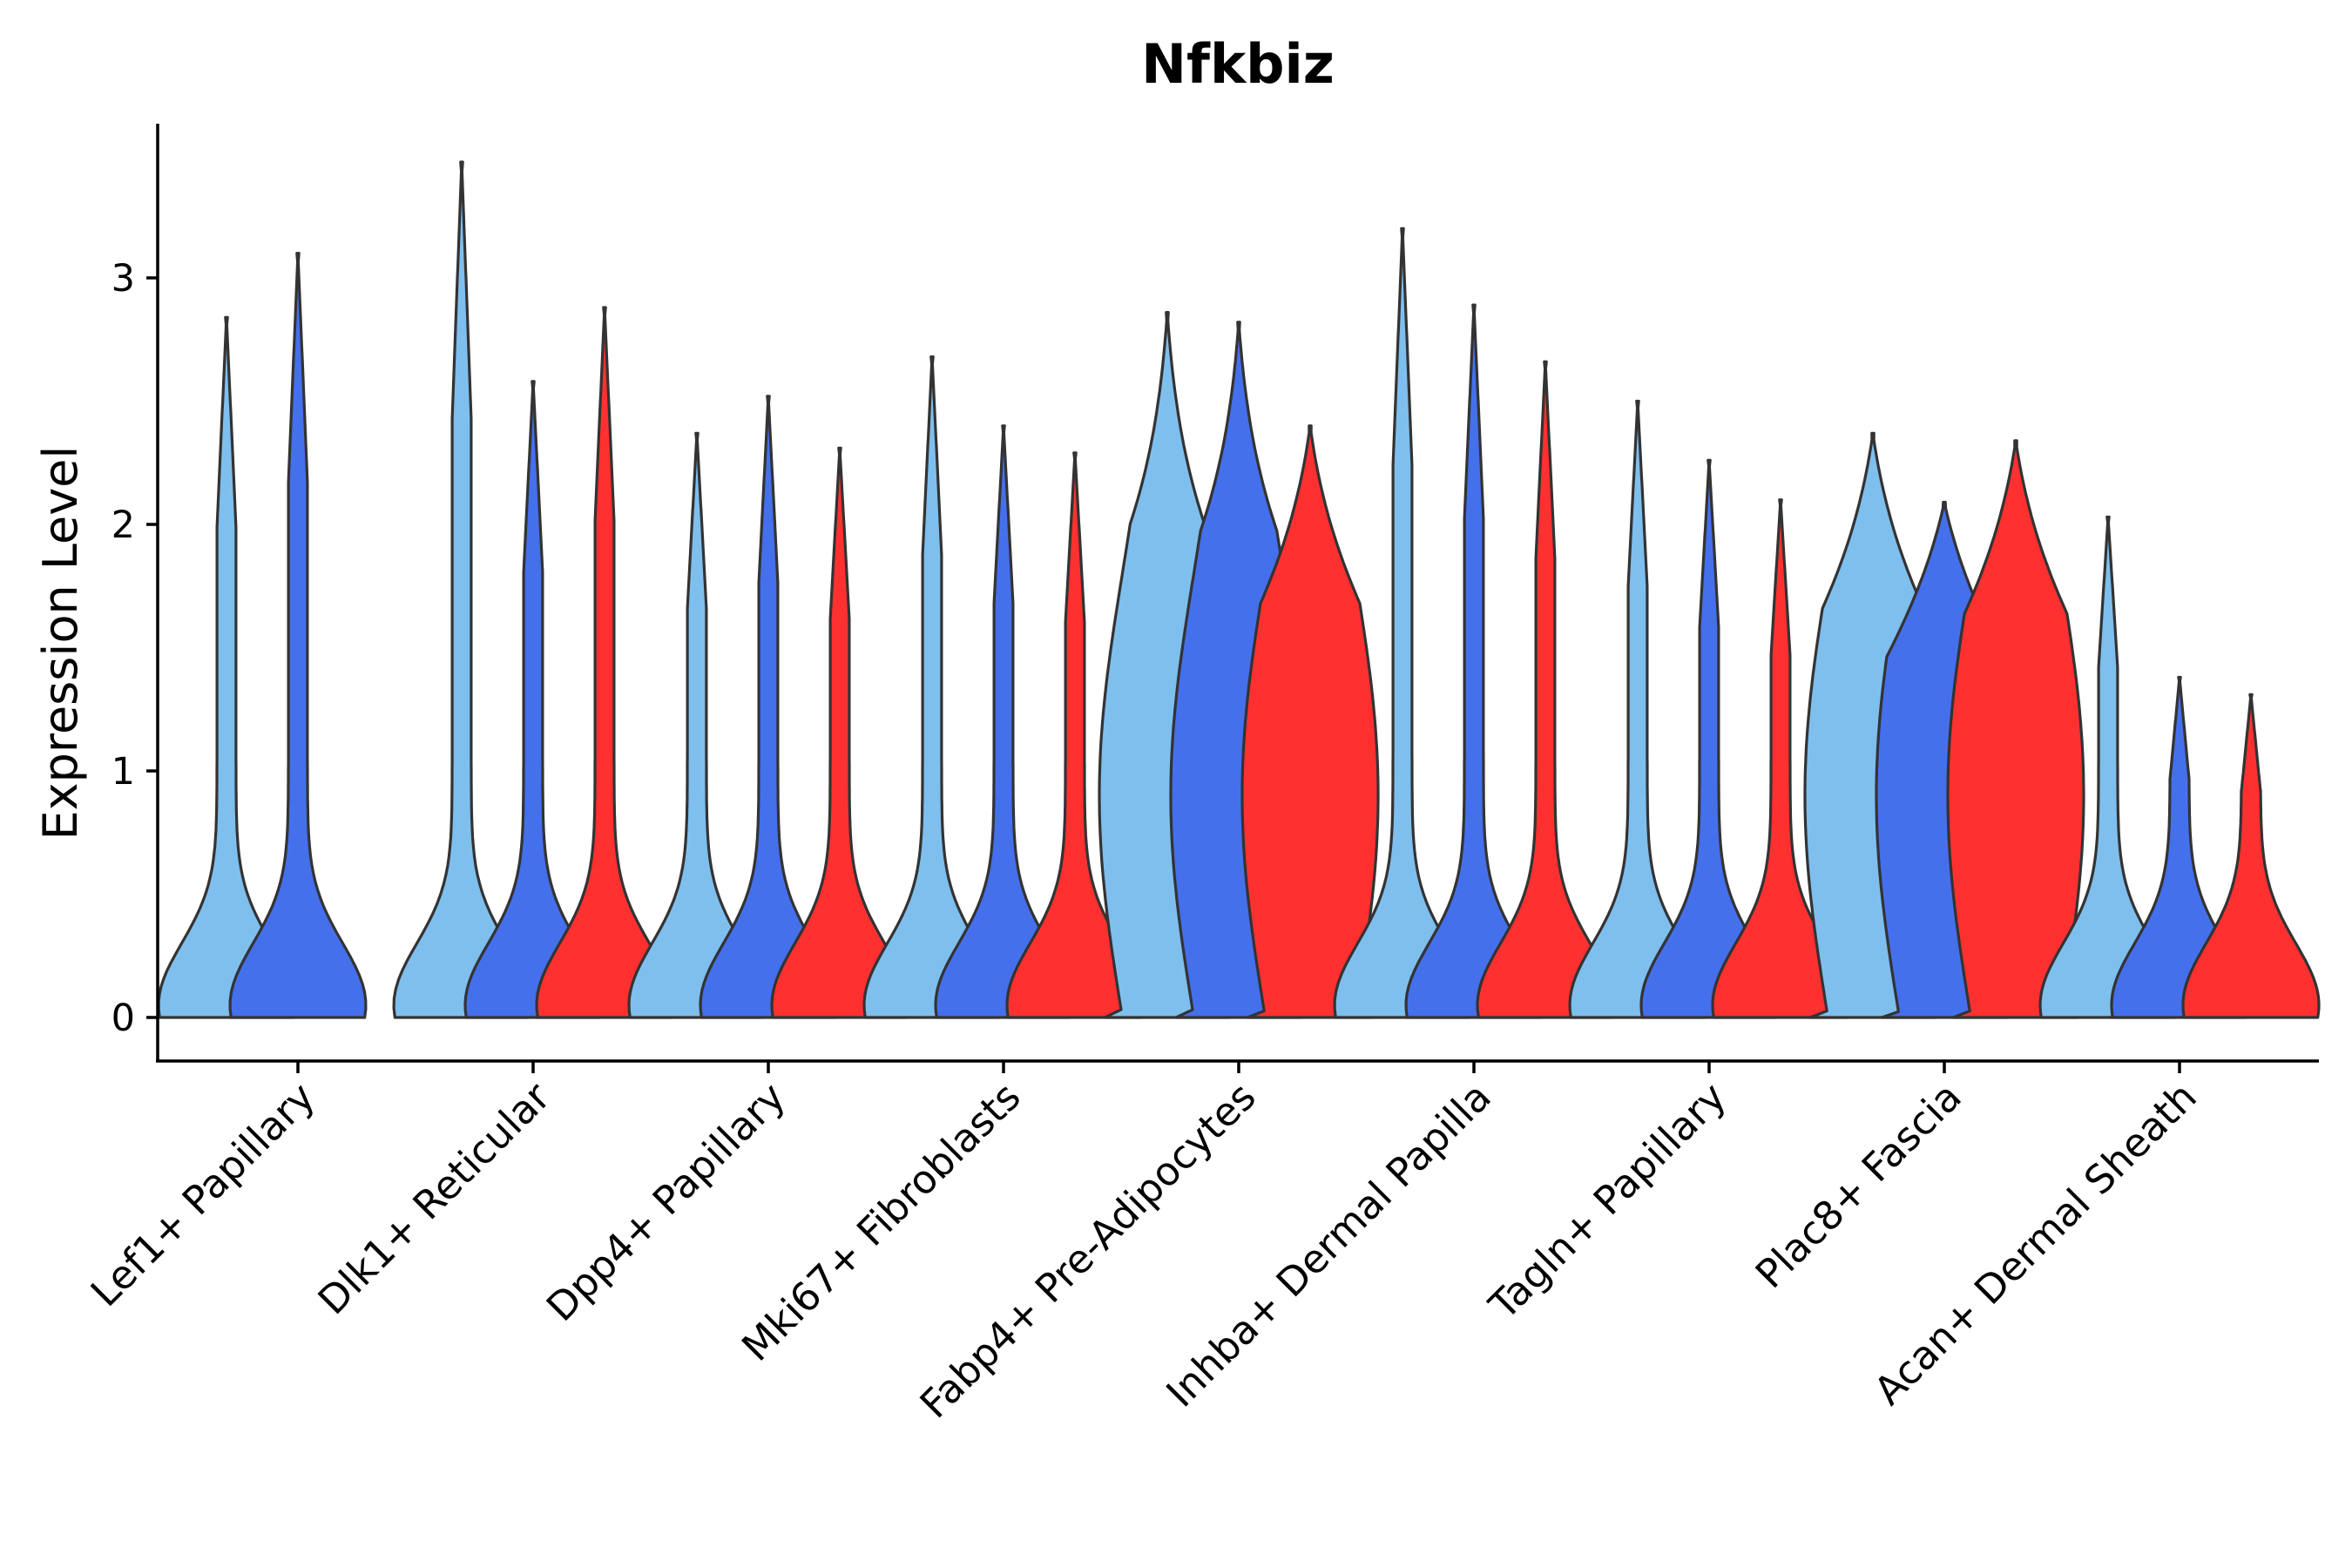 The image size is (2352, 1568). What do you see at coordinates (135, 648) in the screenshot?
I see `y-axis-ticks: 0 1 2 3` at bounding box center [135, 648].